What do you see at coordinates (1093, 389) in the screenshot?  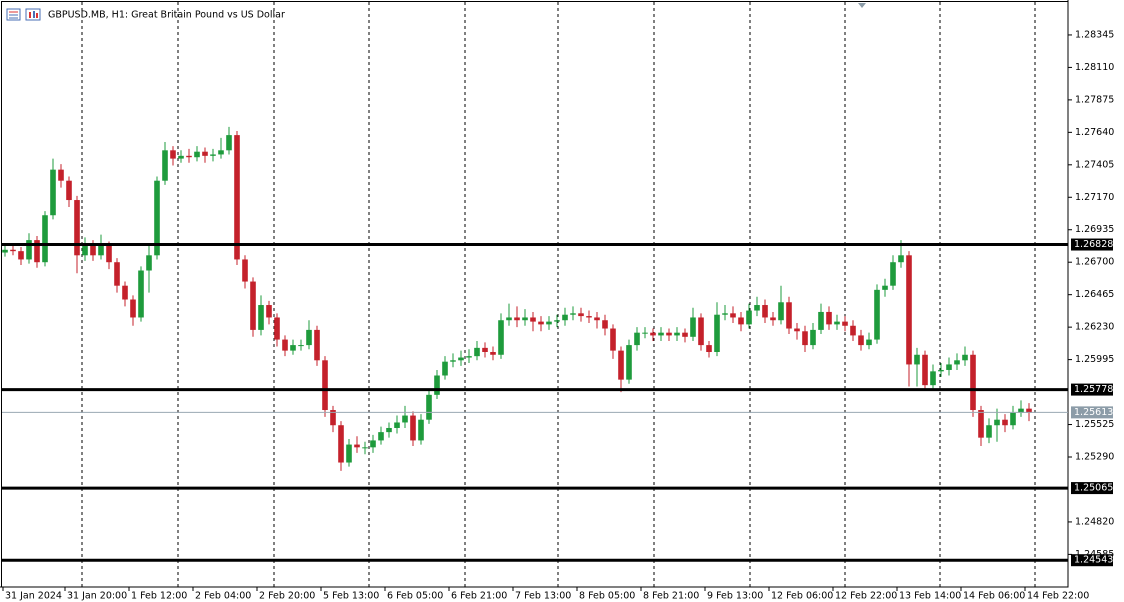 I see `level-label: 1.25778` at bounding box center [1093, 389].